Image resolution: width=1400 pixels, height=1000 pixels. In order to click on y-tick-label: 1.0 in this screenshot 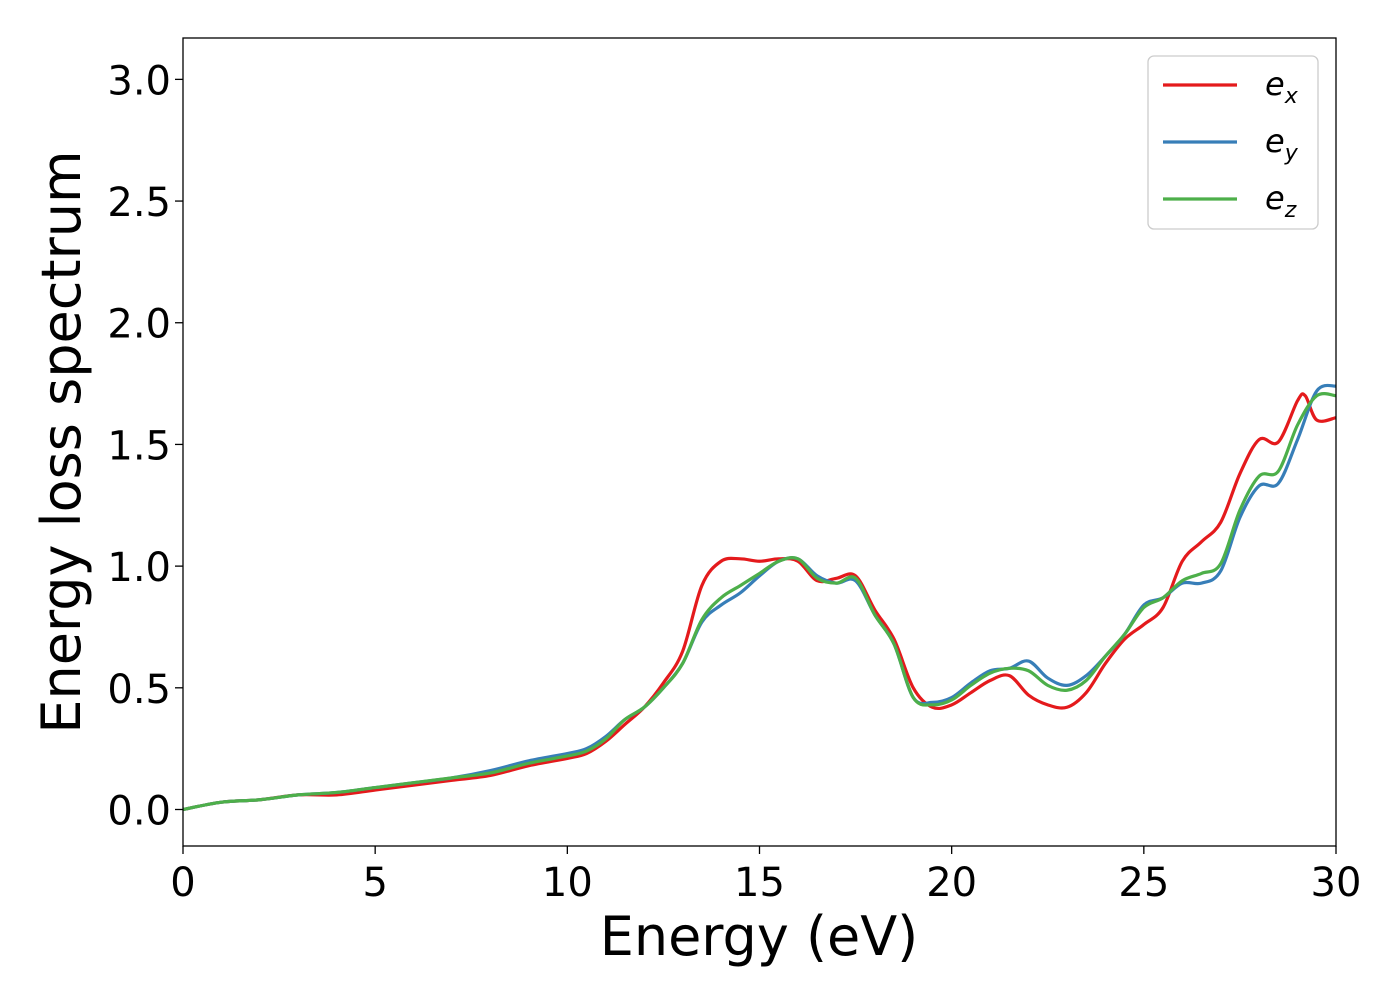, I will do `click(139, 568)`.